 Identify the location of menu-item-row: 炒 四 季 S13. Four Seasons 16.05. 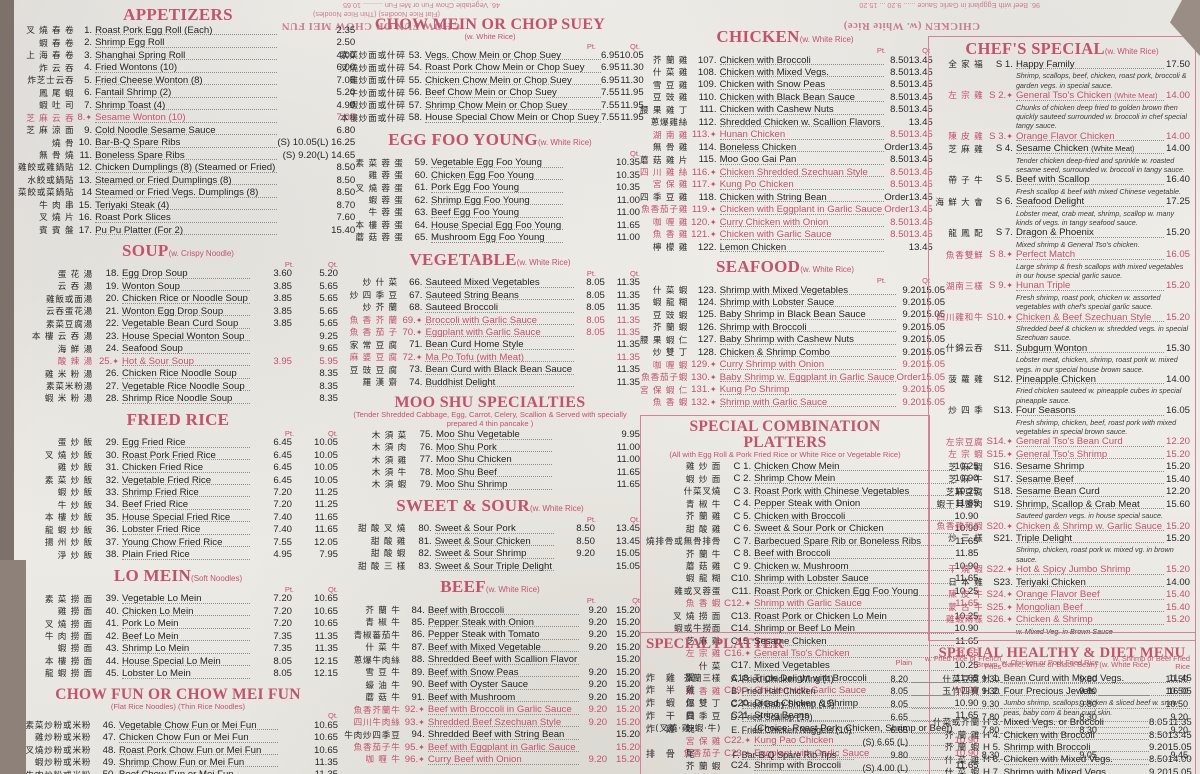
(1062, 411).